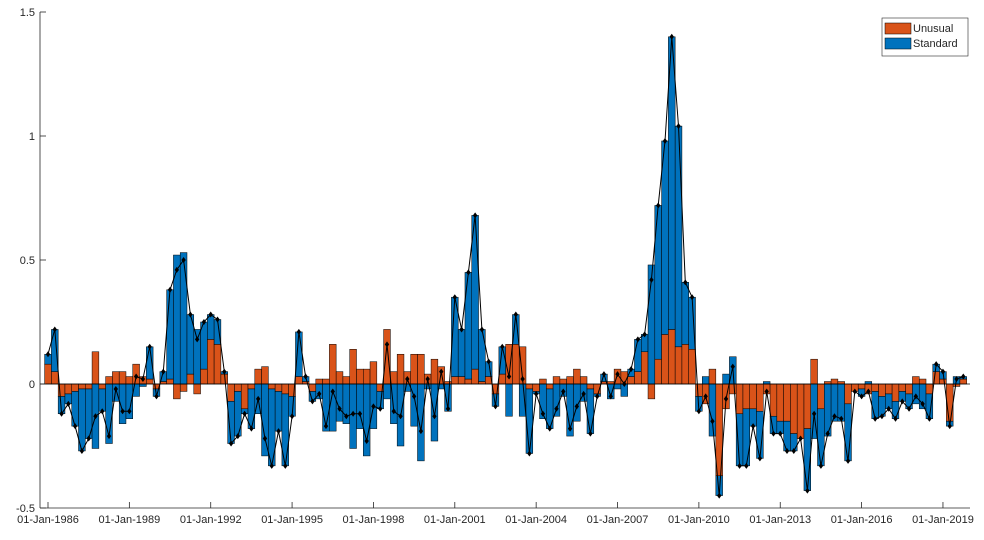  Describe the element at coordinates (935, 44) in the screenshot. I see `legend-label: Standard` at that location.